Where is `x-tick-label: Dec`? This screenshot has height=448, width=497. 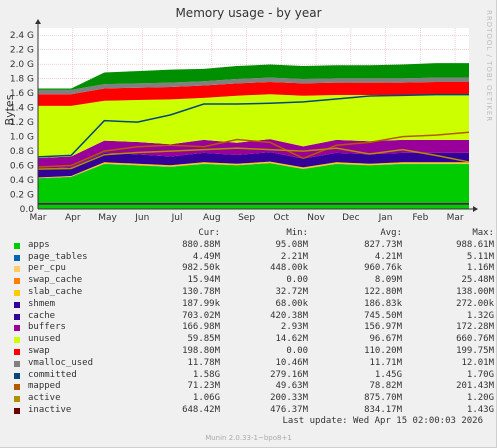 x-tick-label: Dec is located at coordinates (350, 218).